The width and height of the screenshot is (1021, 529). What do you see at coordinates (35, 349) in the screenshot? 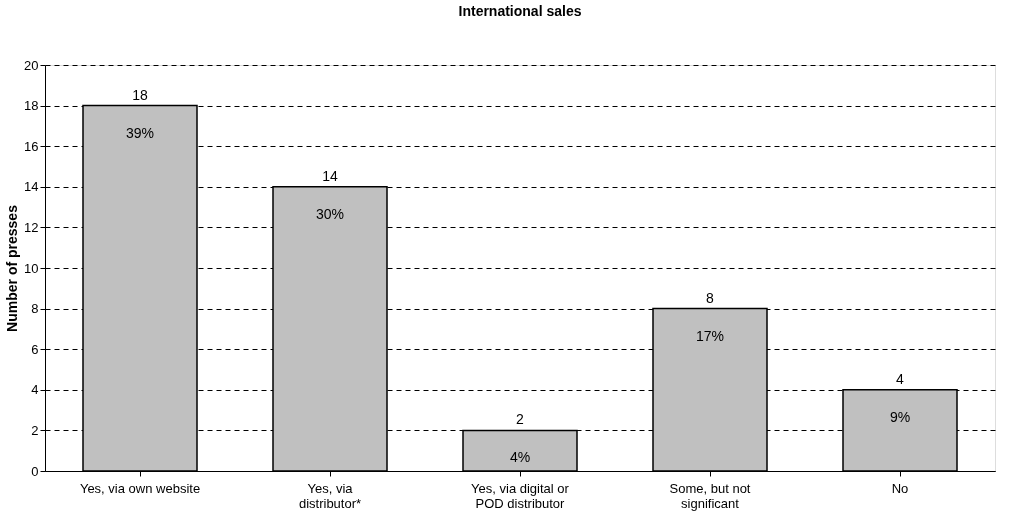
I see `y-tick-label: 6` at bounding box center [35, 349].